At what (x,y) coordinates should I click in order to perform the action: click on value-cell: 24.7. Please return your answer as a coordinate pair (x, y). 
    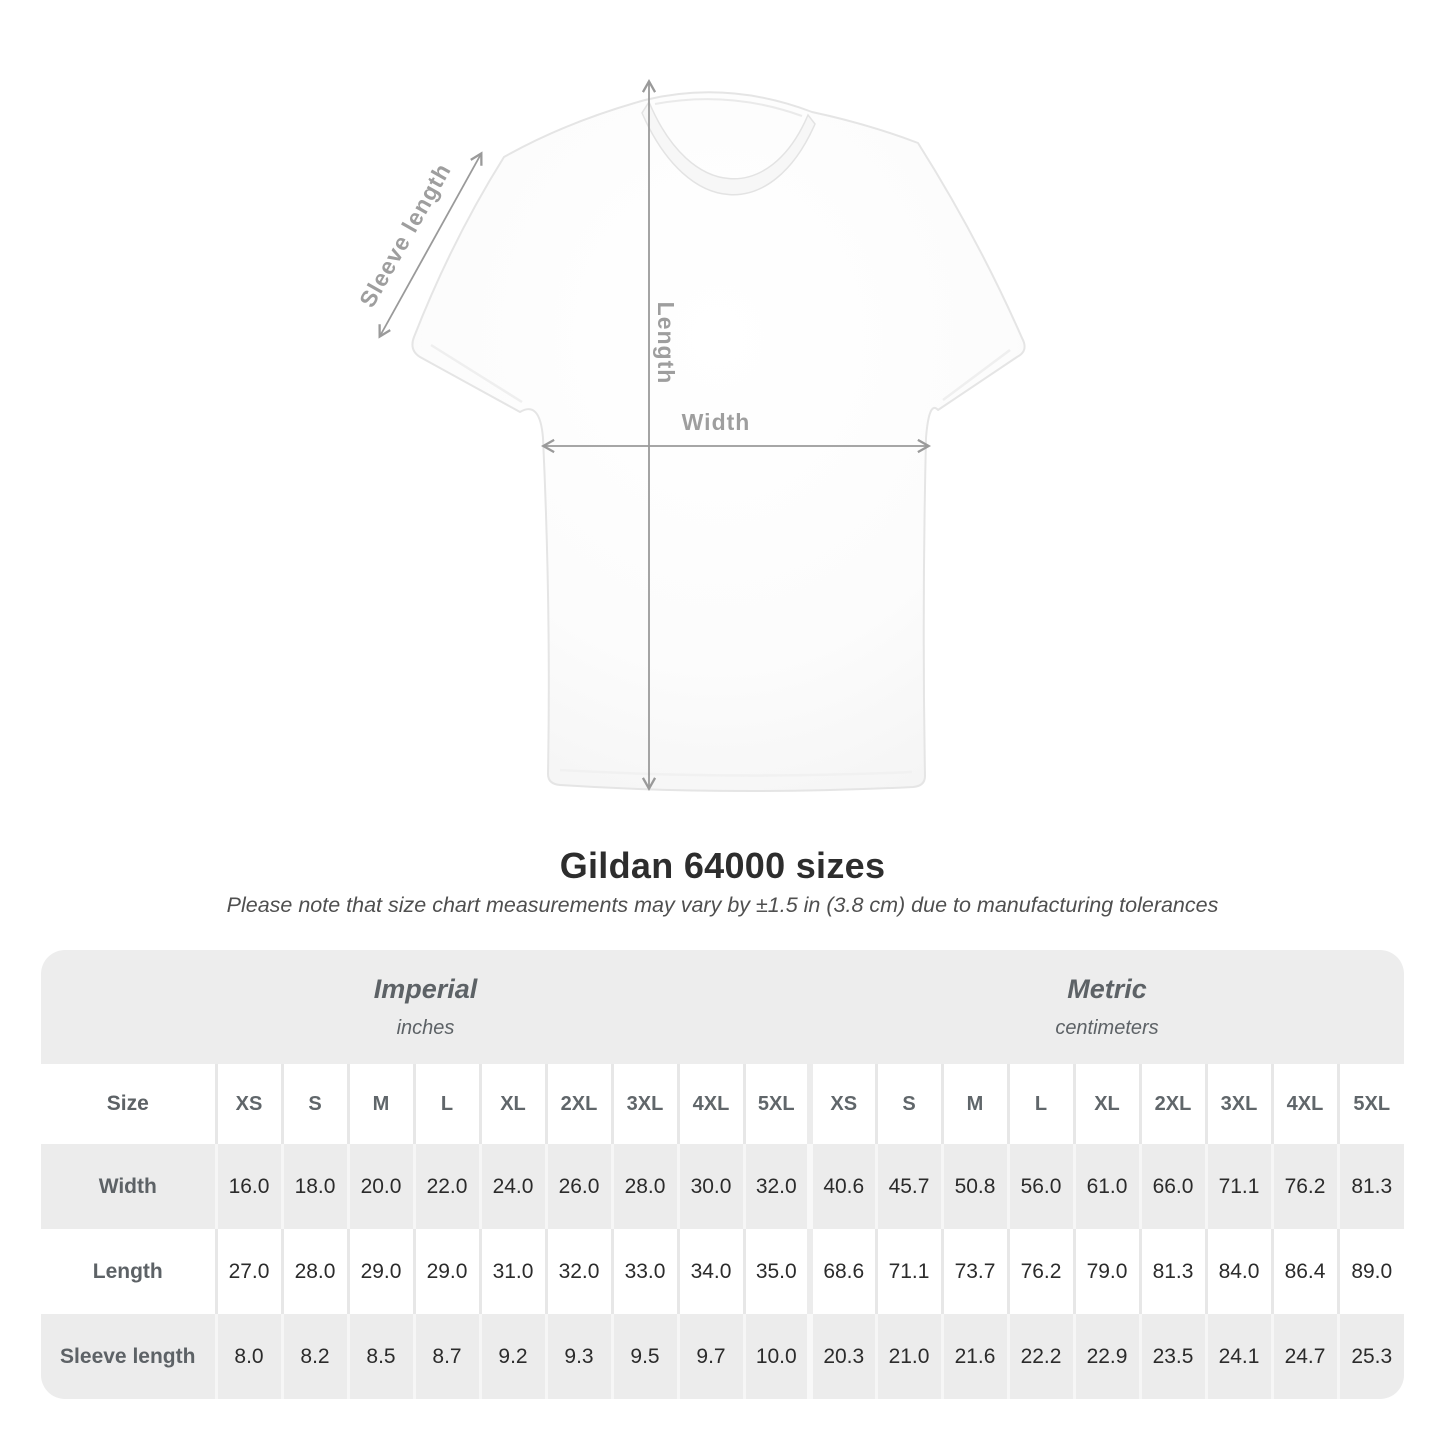
    Looking at the image, I should click on (1304, 1356).